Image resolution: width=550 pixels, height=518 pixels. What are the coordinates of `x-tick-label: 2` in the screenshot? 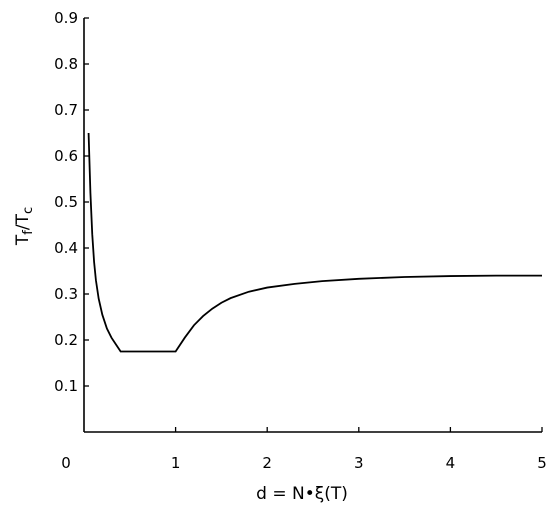 It's located at (267, 463).